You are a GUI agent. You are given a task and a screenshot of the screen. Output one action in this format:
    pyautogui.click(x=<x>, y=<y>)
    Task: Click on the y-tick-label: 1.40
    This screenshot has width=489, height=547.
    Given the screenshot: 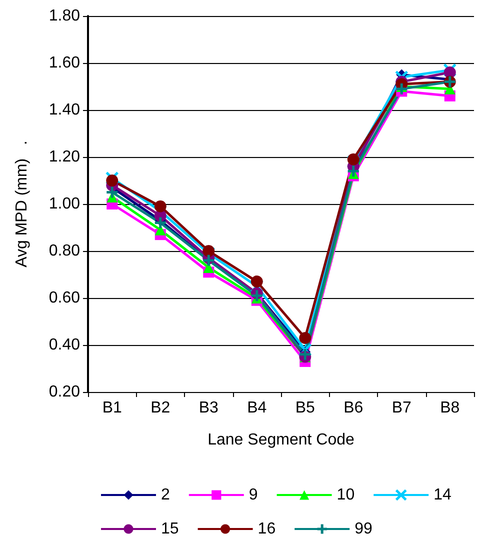 What is the action you would take?
    pyautogui.click(x=64, y=110)
    